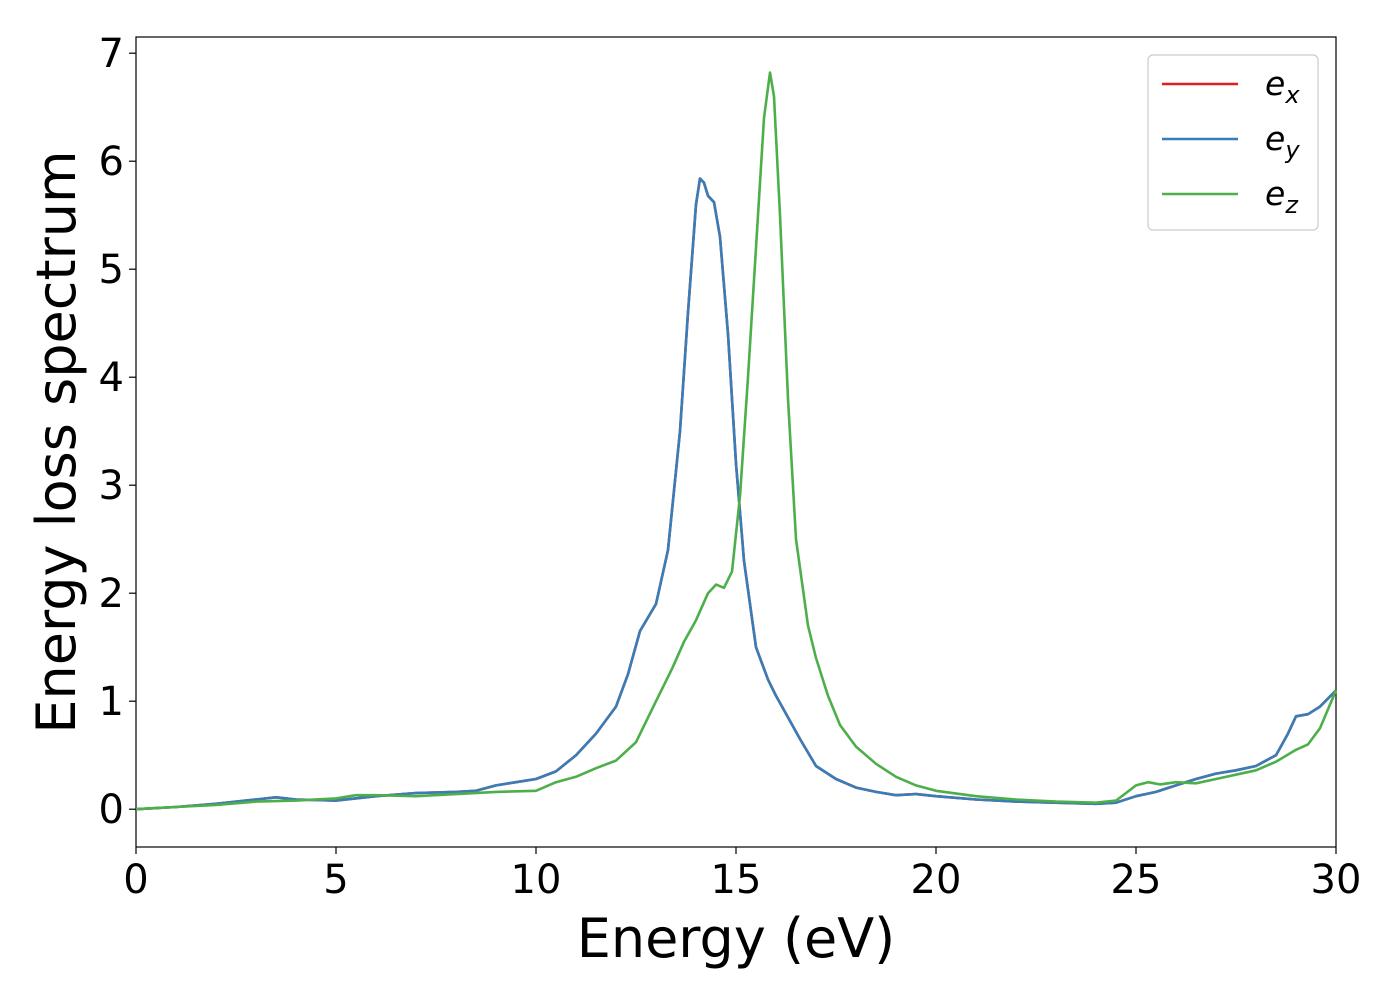 The width and height of the screenshot is (1400, 1000). Describe the element at coordinates (1233, 142) in the screenshot. I see `legend-box` at that location.